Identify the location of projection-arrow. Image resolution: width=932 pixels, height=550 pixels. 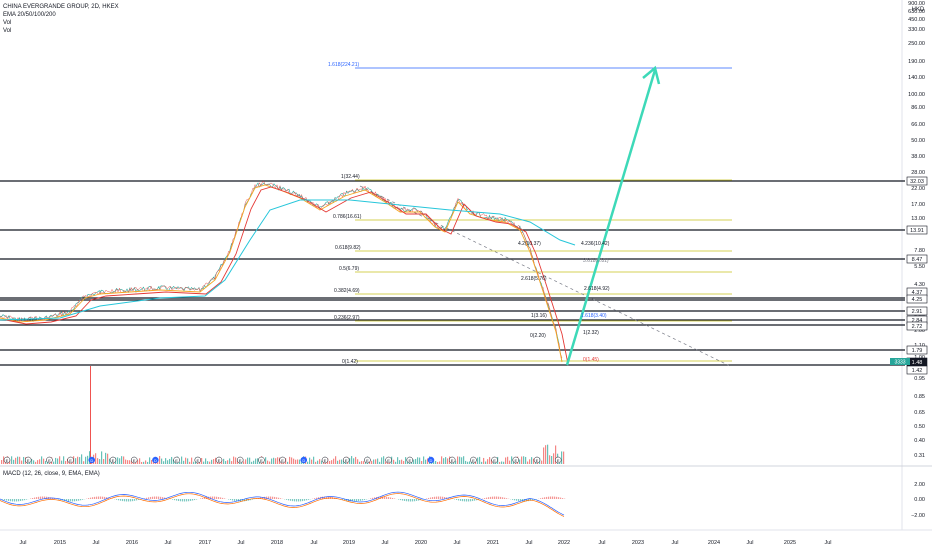
(613, 215).